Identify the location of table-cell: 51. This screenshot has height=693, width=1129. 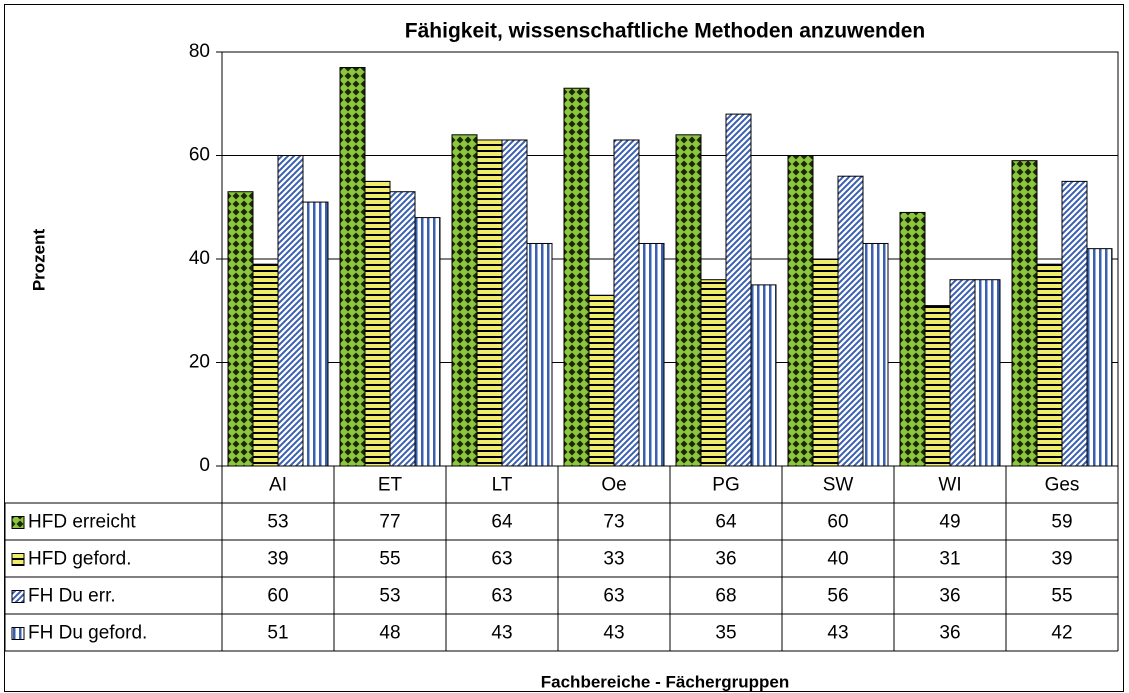
(277, 633).